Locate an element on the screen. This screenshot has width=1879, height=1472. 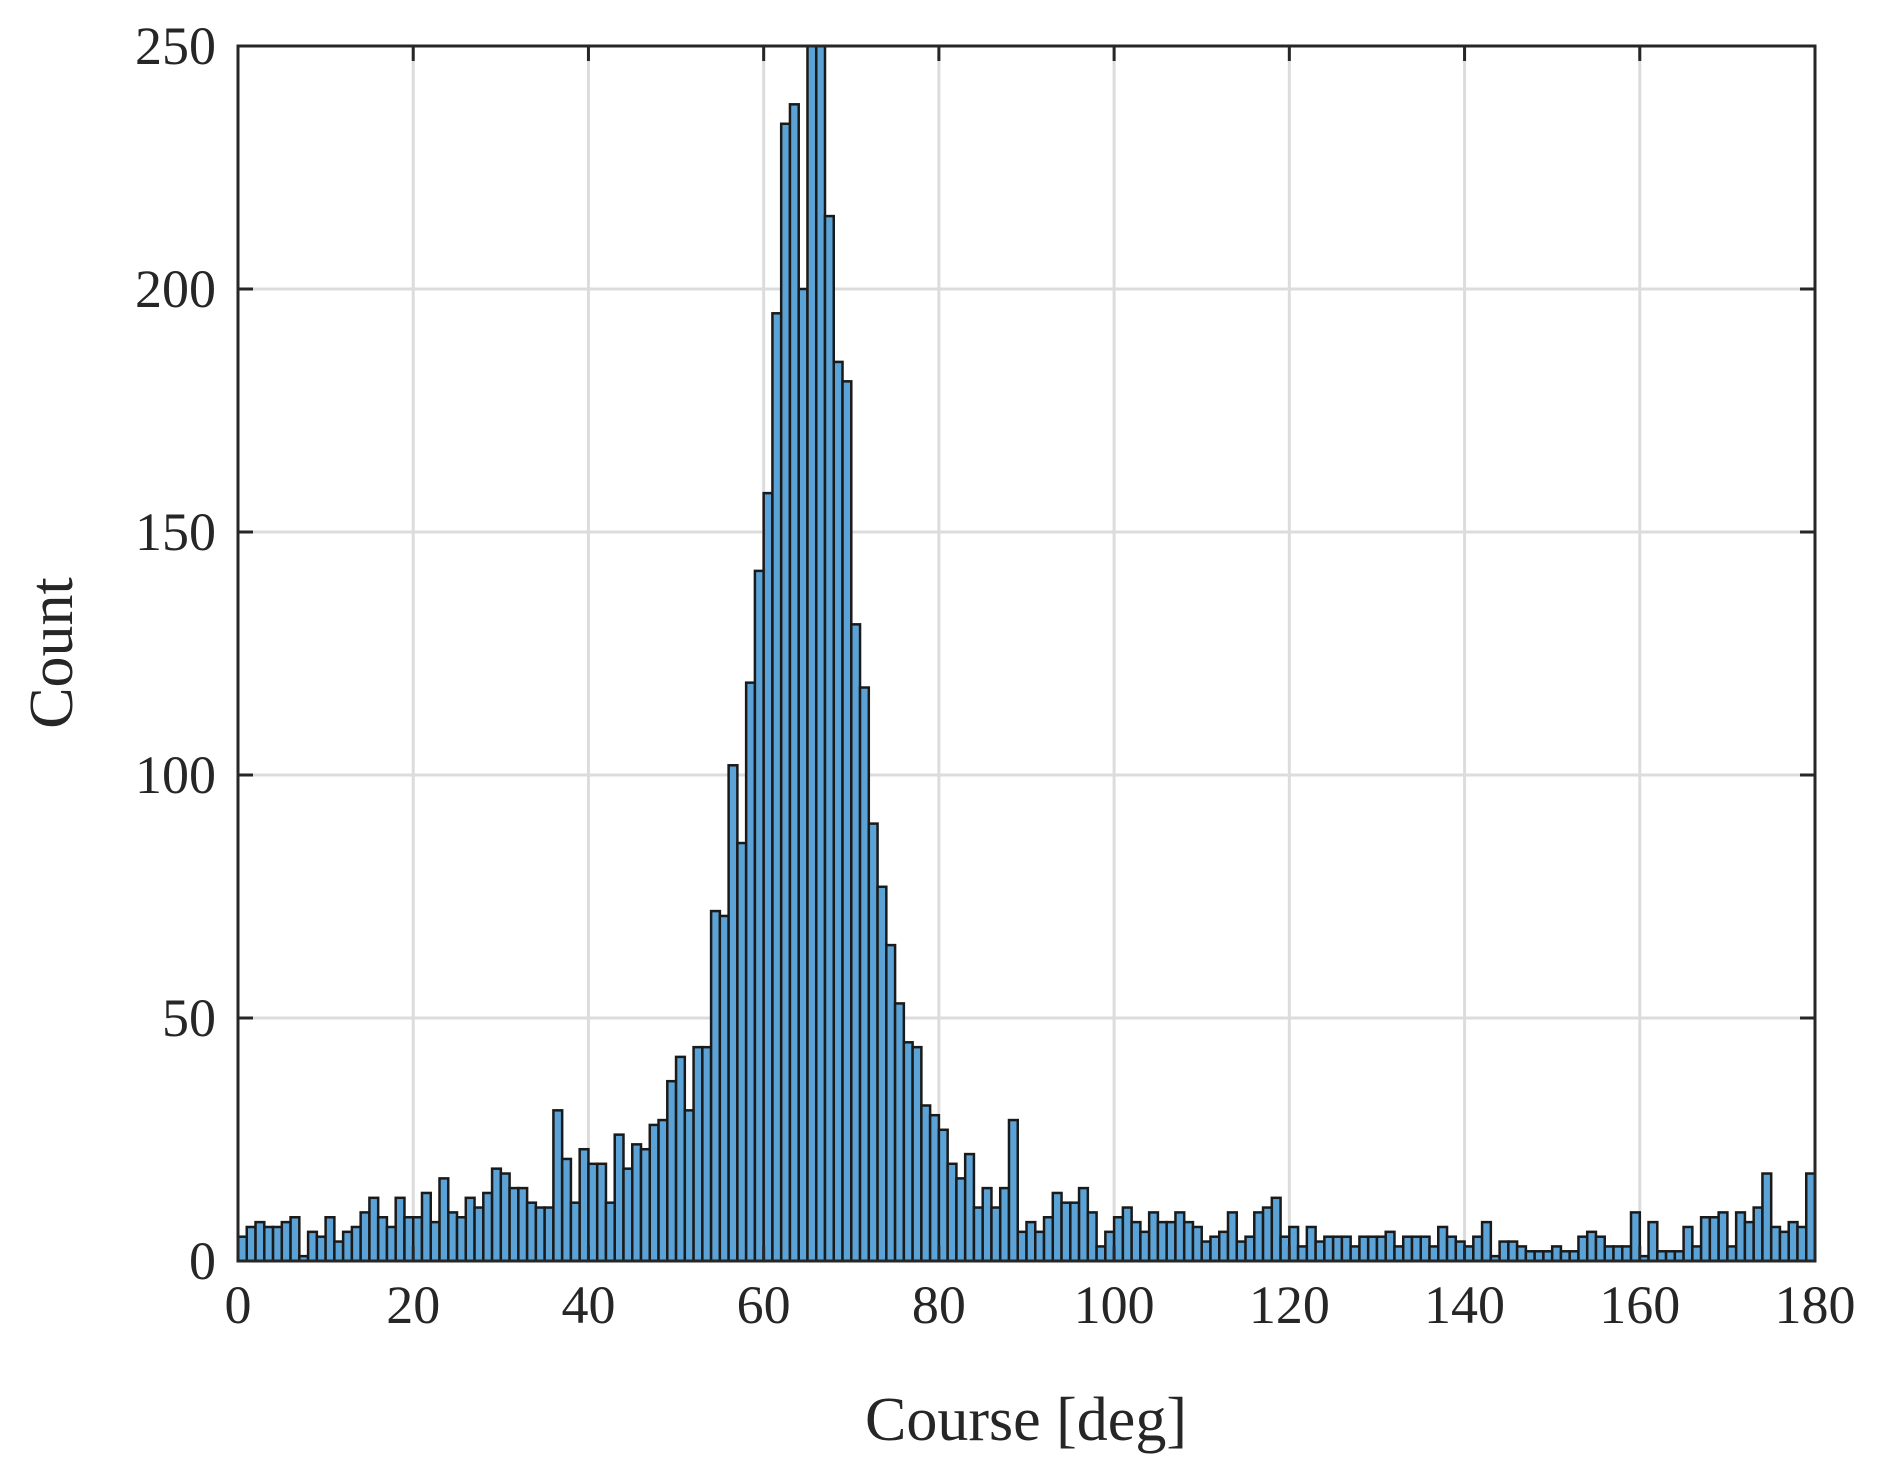
x-tick-label: 100 is located at coordinates (1114, 1305).